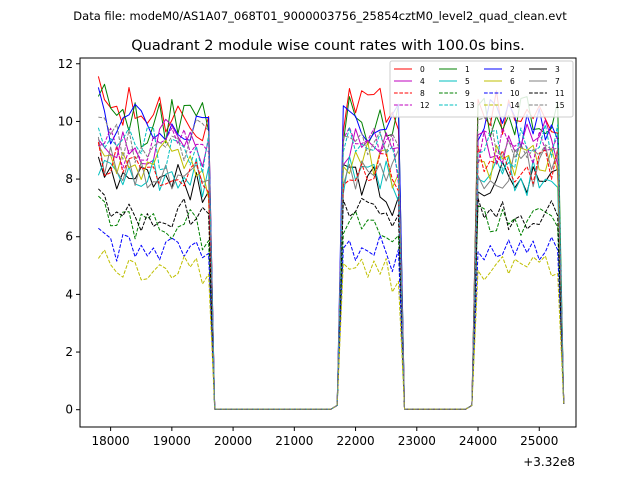 This screenshot has width=640, height=480. Describe the element at coordinates (422, 69) in the screenshot. I see `legend-label-0: 0` at that location.